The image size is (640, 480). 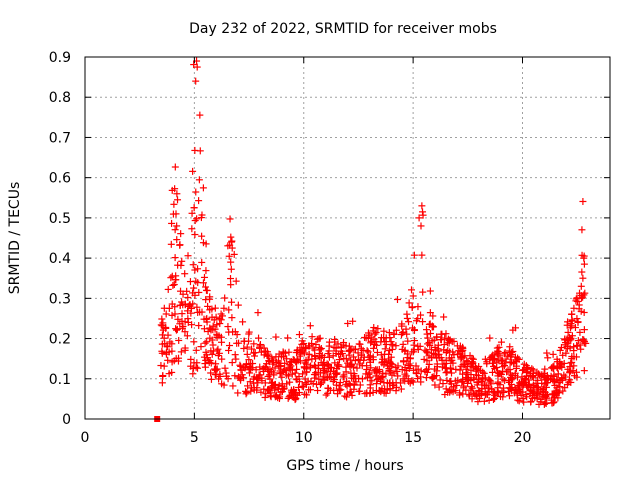 I want to click on y-tick-label: 0.5, so click(x=60, y=219).